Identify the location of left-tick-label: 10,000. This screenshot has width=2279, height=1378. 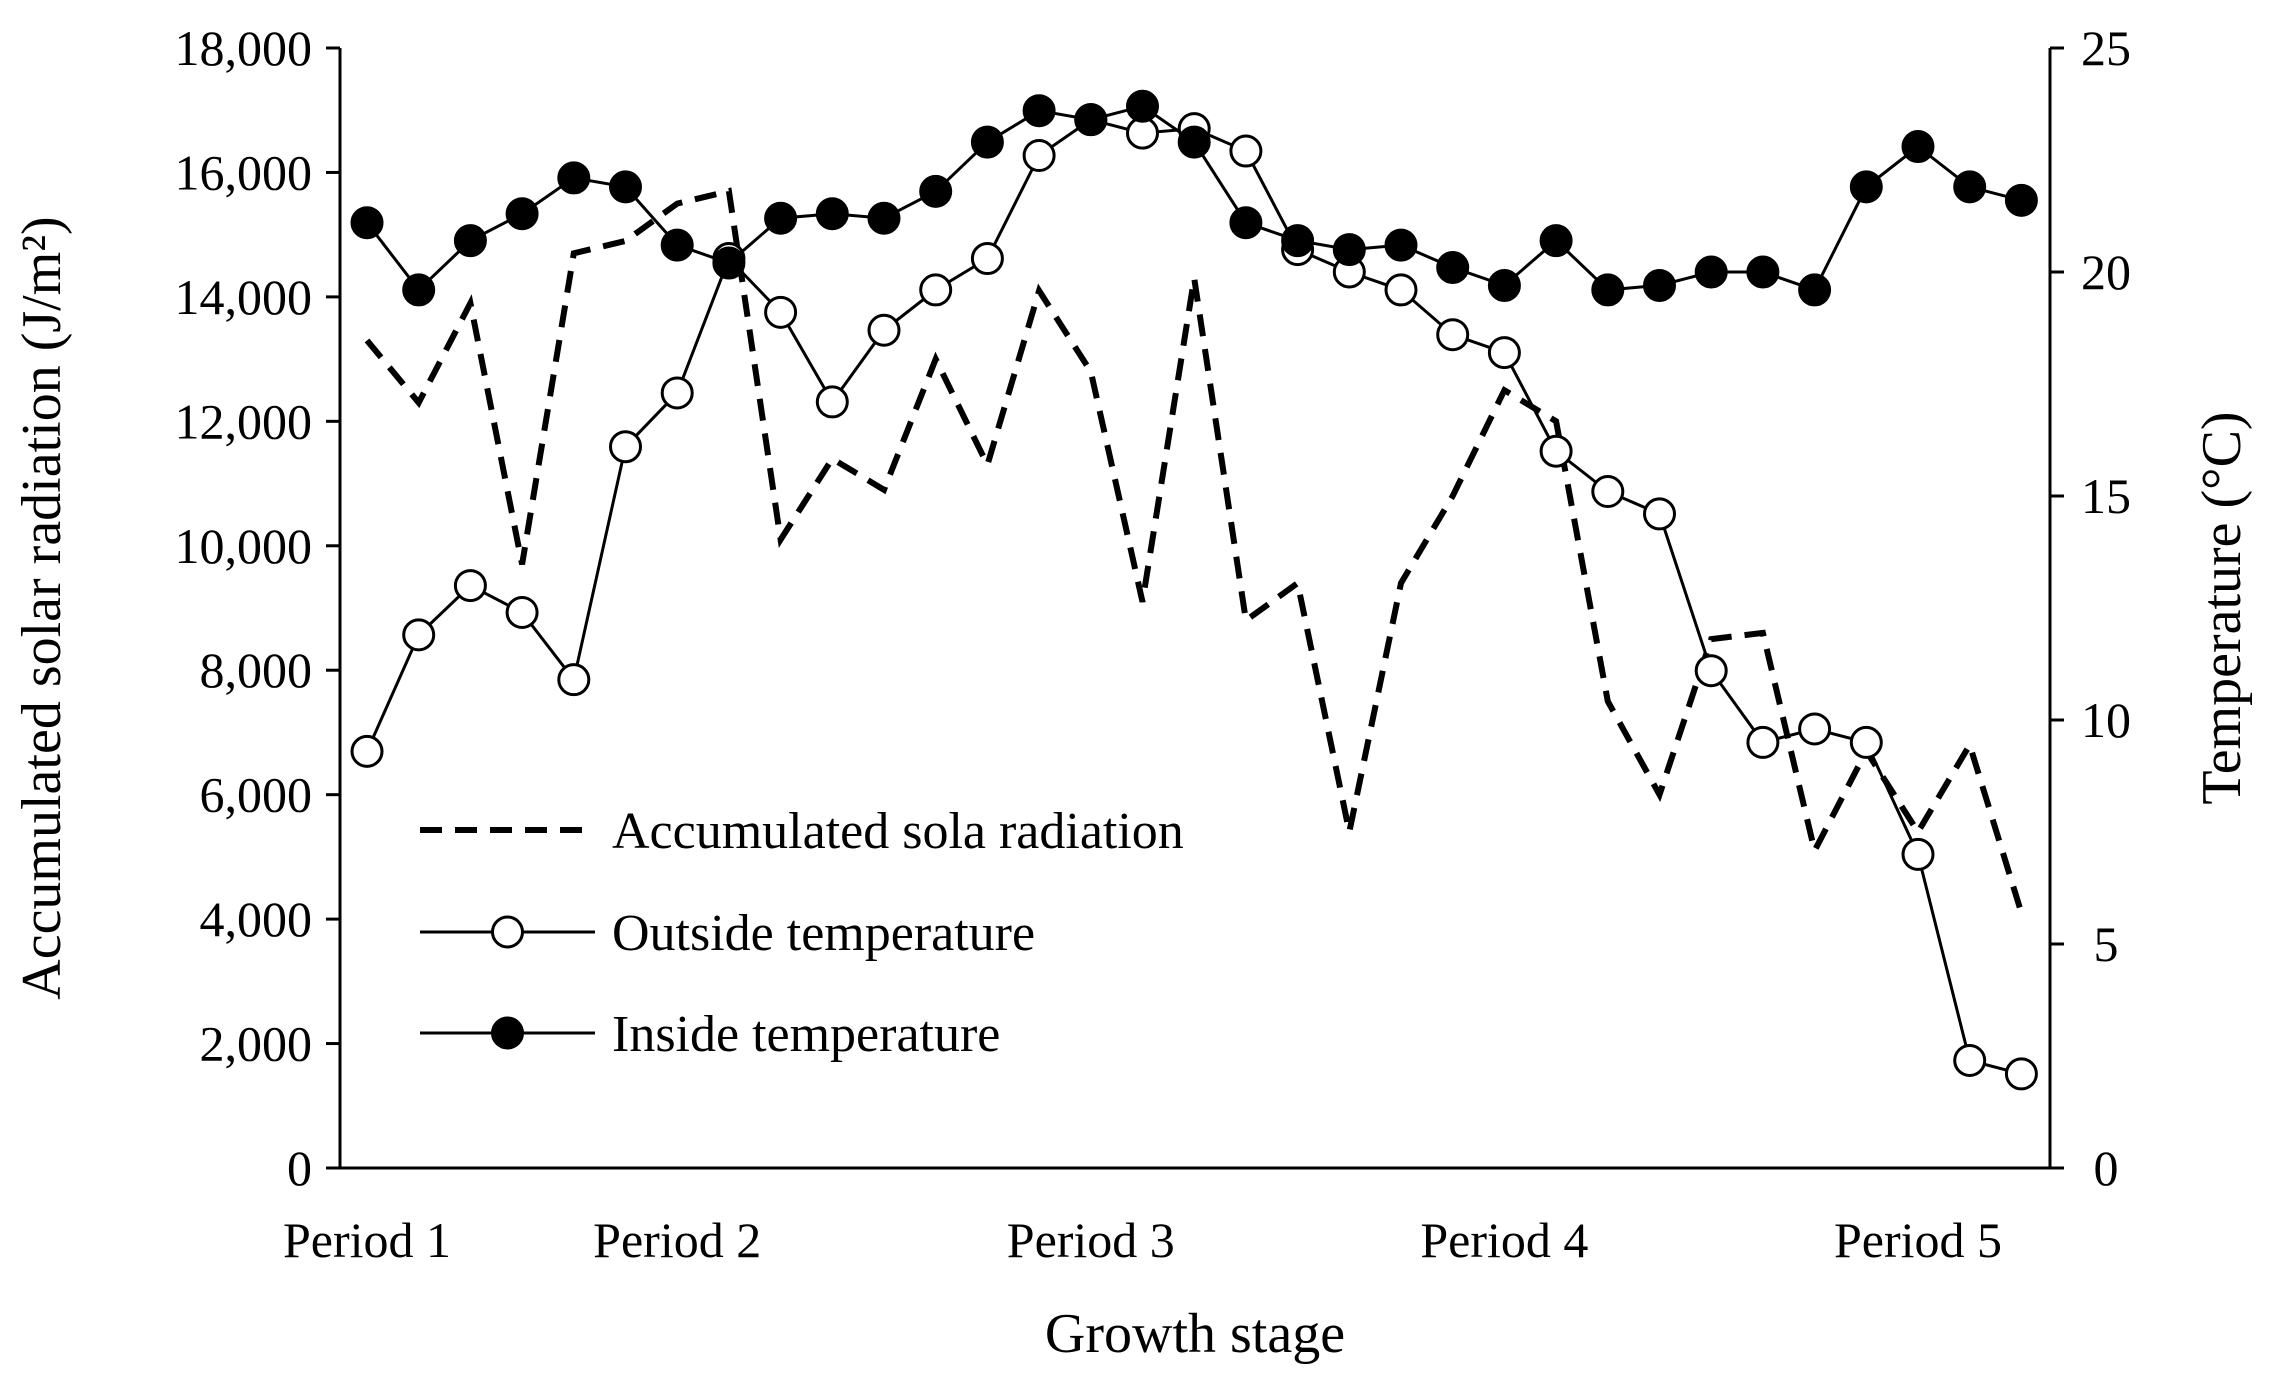
(244, 546).